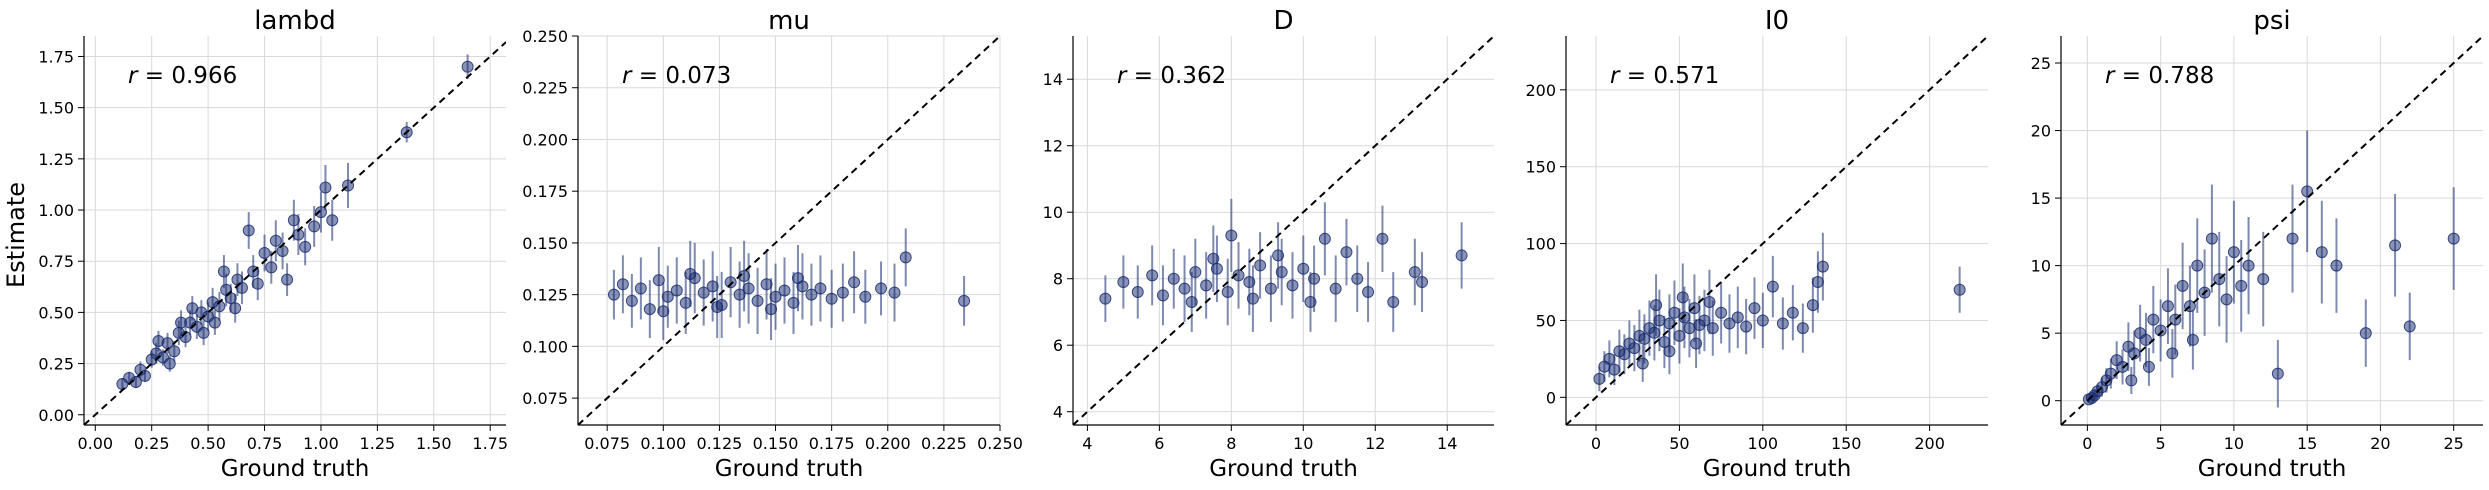 The height and width of the screenshot is (490, 2489). I want to click on y-tick-label: 200, so click(1540, 90).